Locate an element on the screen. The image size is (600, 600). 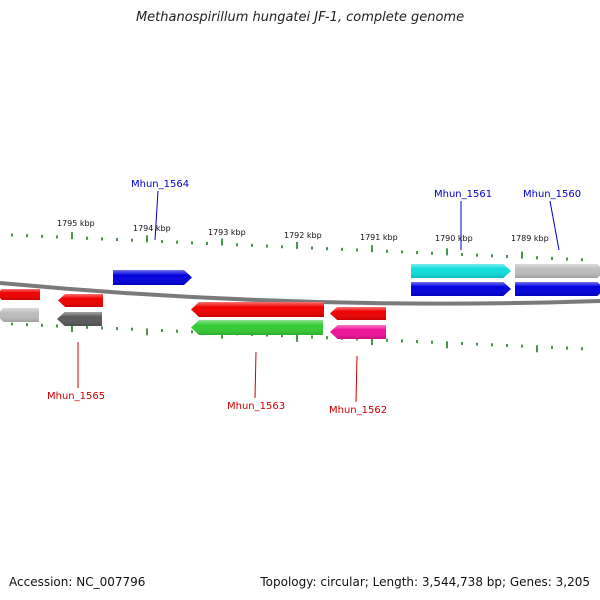
gene-label: Mhun_1562 is located at coordinates (358, 410).